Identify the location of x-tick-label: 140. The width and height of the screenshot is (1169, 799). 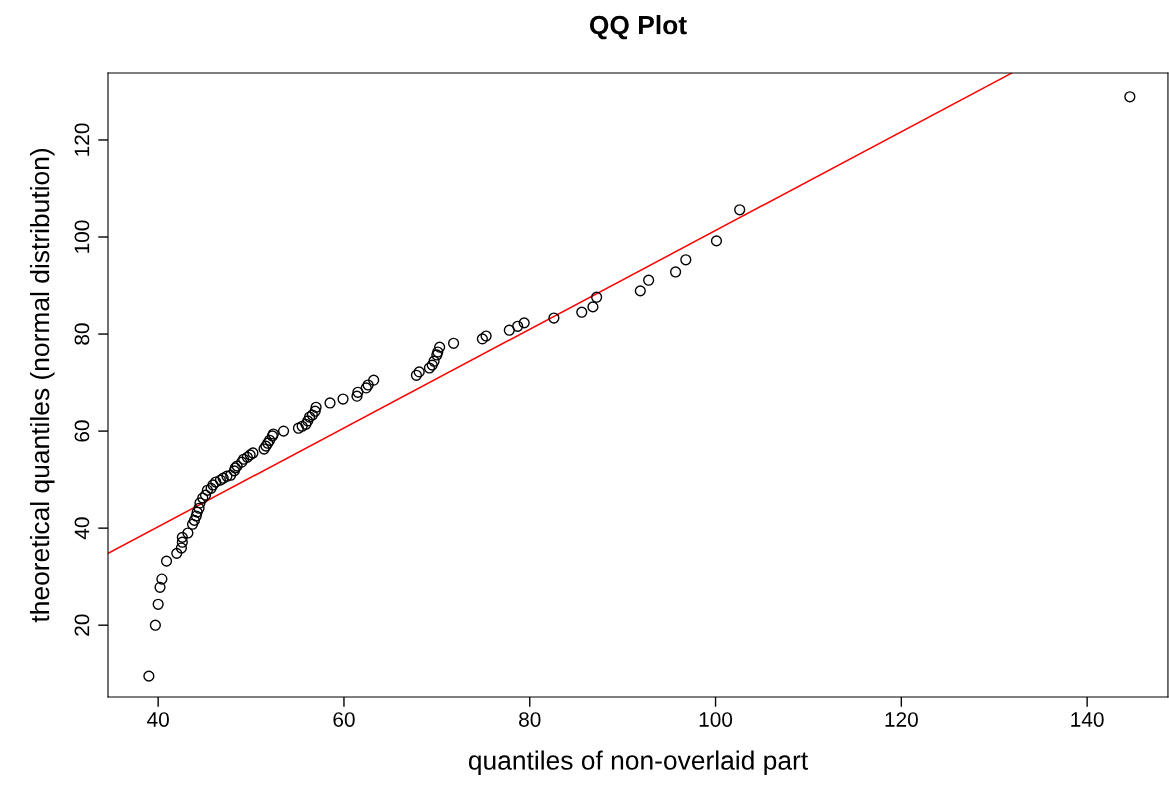
(1087, 719).